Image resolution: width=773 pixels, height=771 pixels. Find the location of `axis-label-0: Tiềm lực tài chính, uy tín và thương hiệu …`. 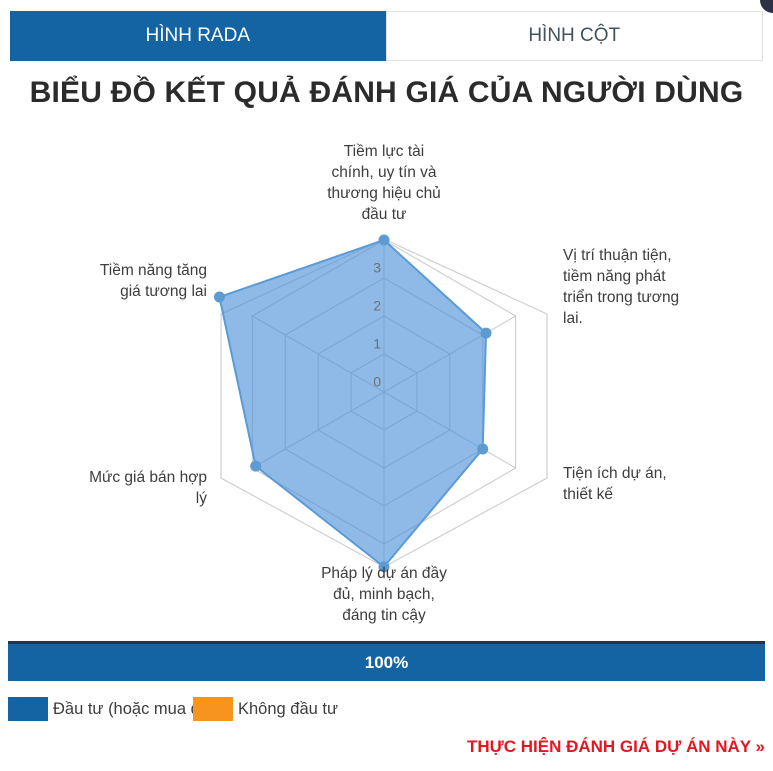

axis-label-0: Tiềm lực tài chính, uy tín và thương hiệu … is located at coordinates (384, 183).